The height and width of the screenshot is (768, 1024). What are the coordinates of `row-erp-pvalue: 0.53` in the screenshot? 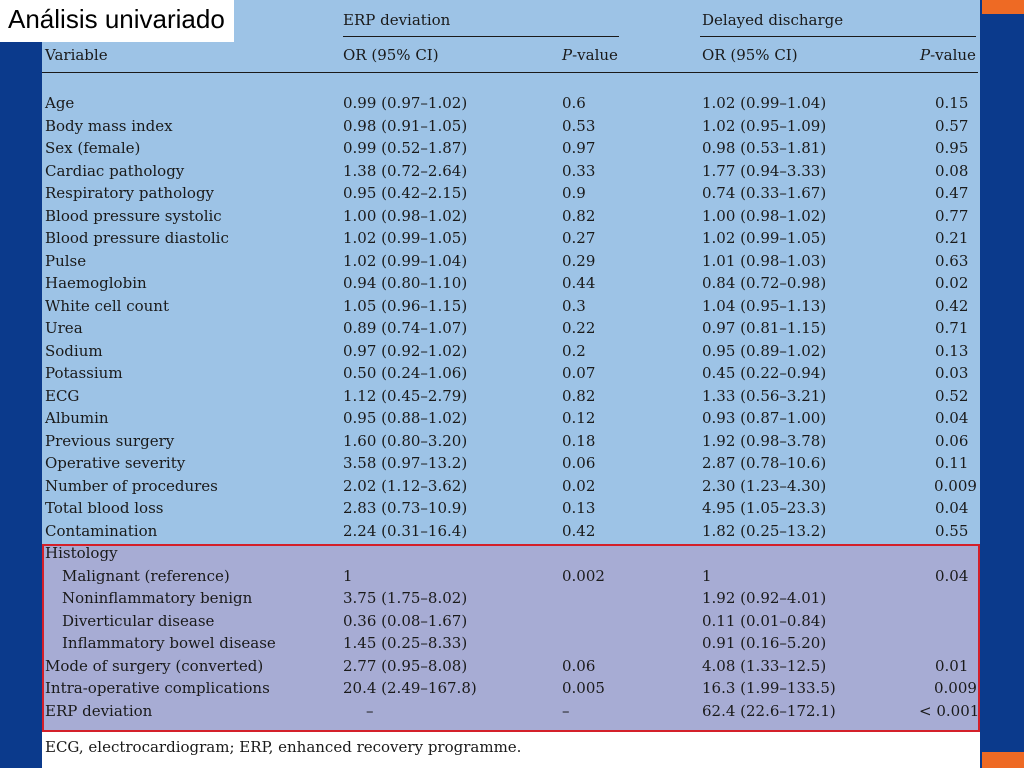 It's located at (579, 126).